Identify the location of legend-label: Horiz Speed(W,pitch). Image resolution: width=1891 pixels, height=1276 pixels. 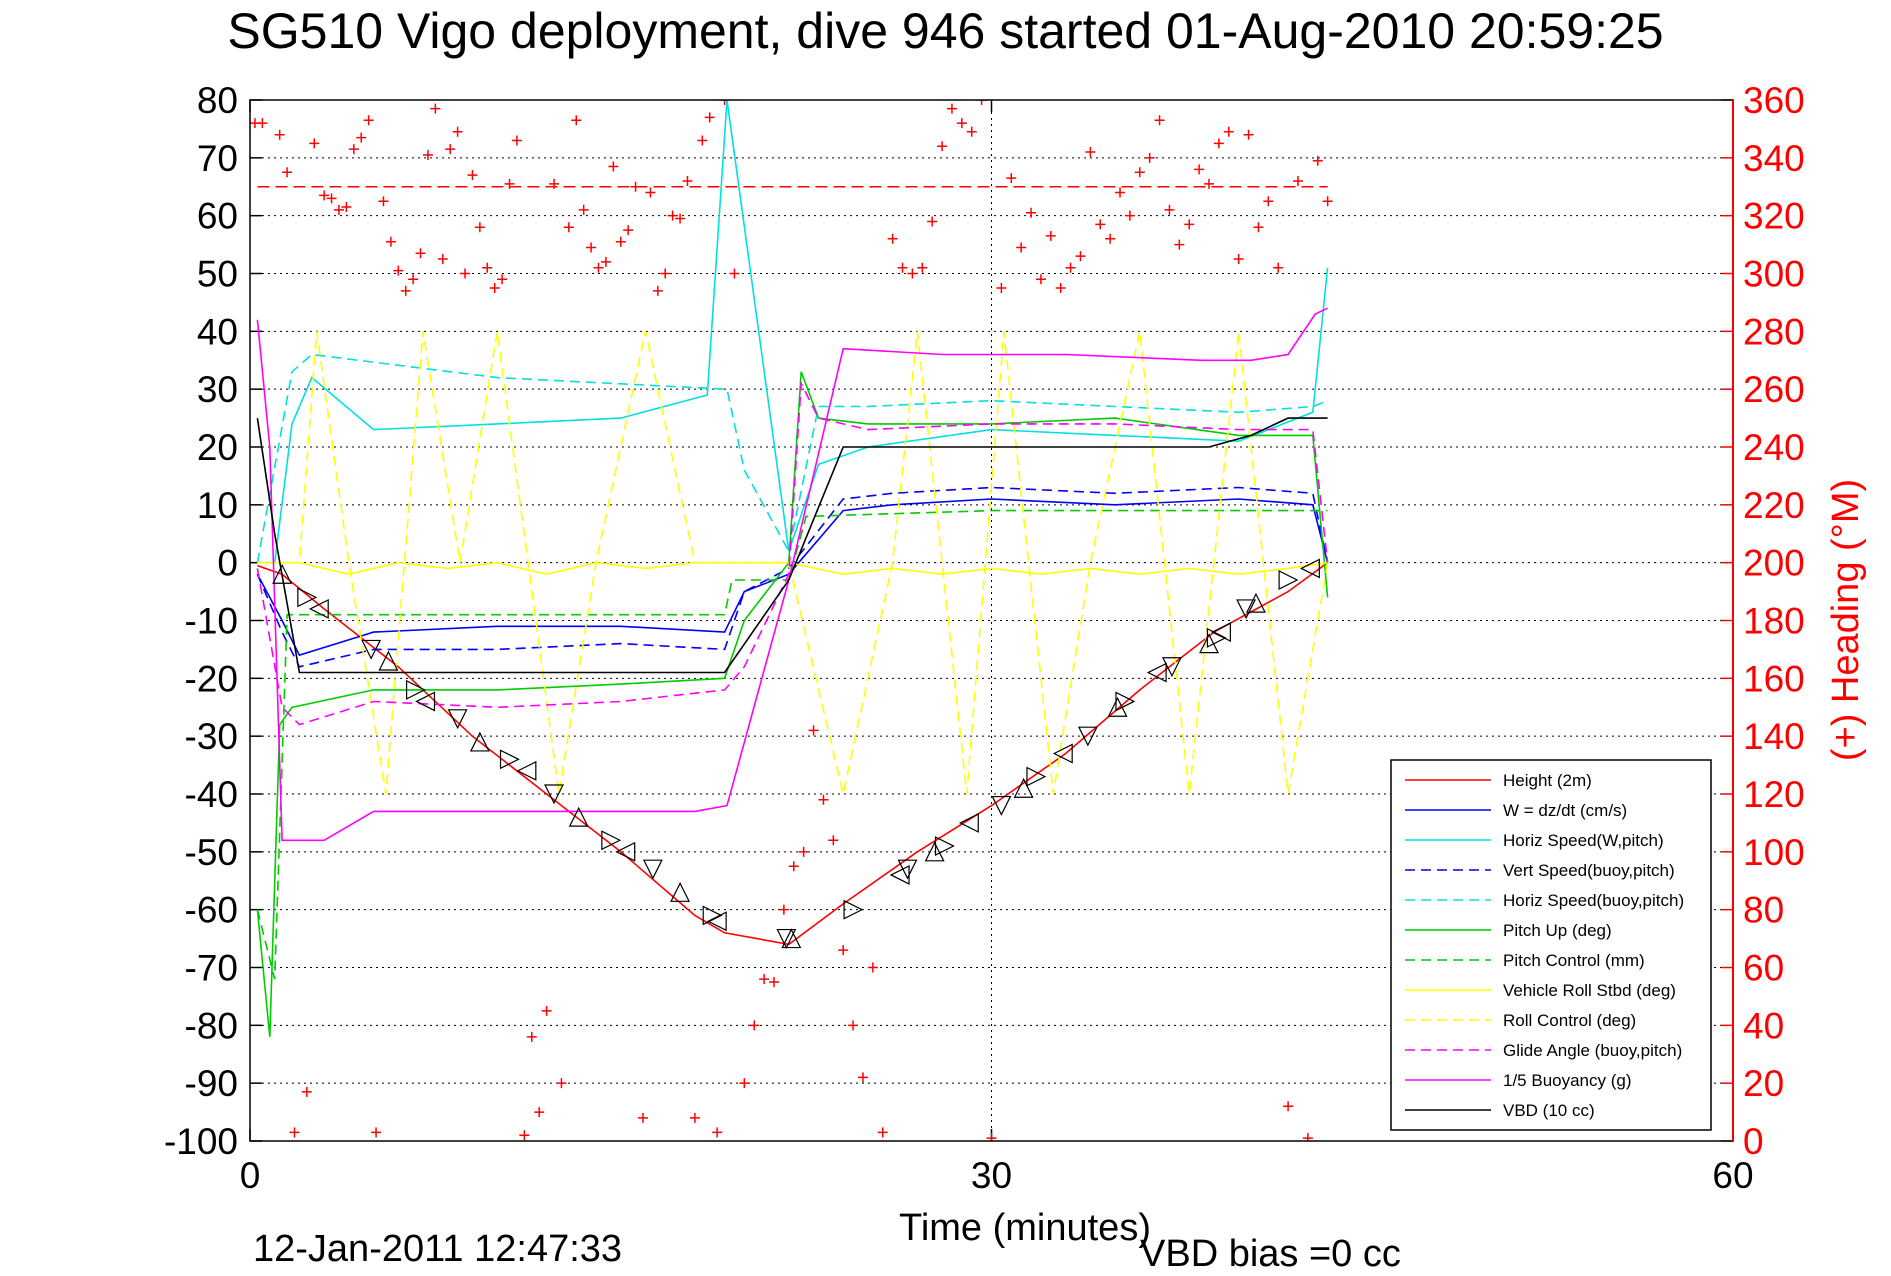
(1583, 840).